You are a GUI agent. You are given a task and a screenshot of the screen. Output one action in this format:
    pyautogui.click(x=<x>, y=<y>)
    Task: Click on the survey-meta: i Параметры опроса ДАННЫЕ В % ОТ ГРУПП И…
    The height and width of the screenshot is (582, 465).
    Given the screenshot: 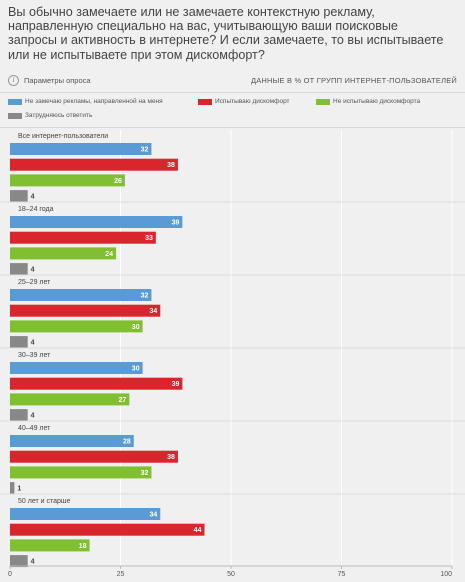 What is the action you would take?
    pyautogui.click(x=232, y=81)
    